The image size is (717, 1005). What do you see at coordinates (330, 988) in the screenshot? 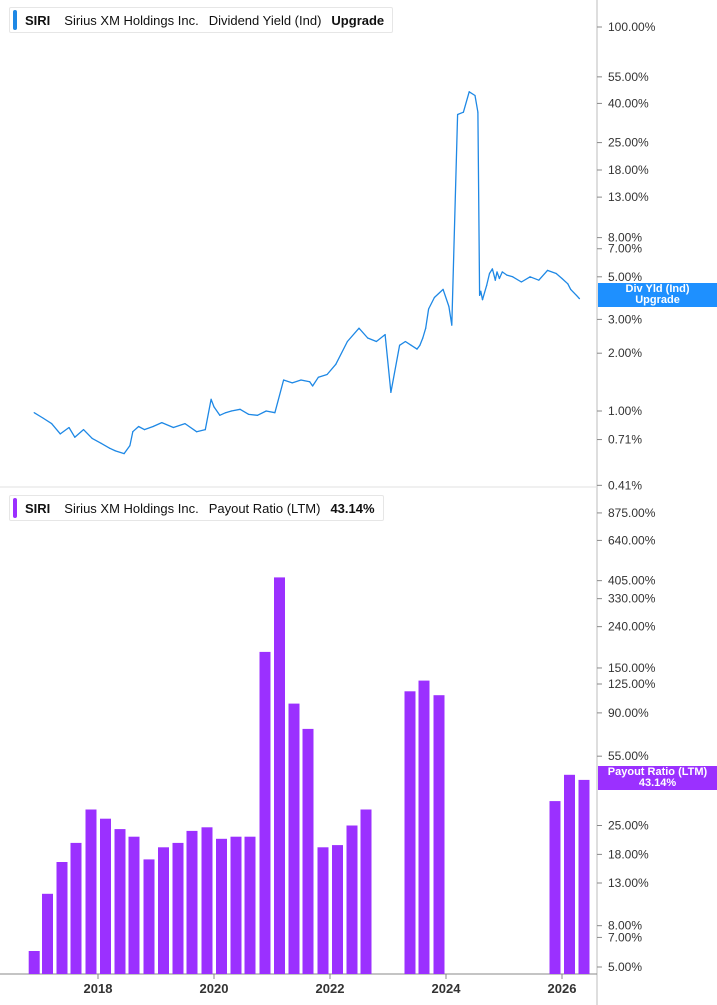
I see `x-tick-label: 2022` at bounding box center [330, 988].